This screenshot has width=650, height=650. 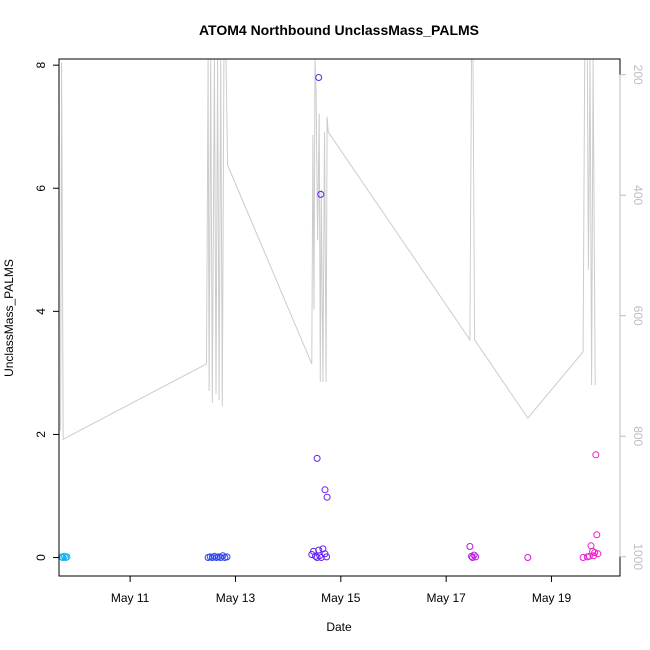 I want to click on y2-tick-label: 1000, so click(x=638, y=556).